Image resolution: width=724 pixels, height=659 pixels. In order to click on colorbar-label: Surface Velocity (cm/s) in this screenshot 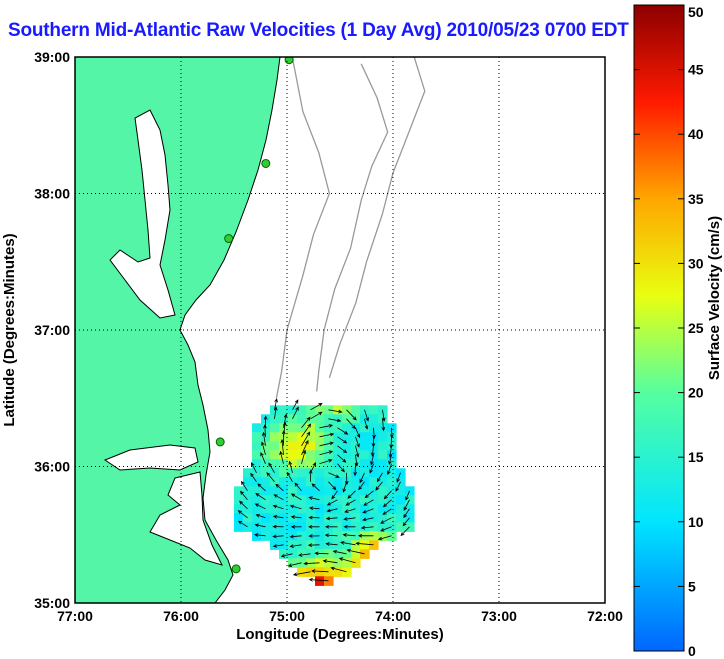, I will do `click(714, 298)`.